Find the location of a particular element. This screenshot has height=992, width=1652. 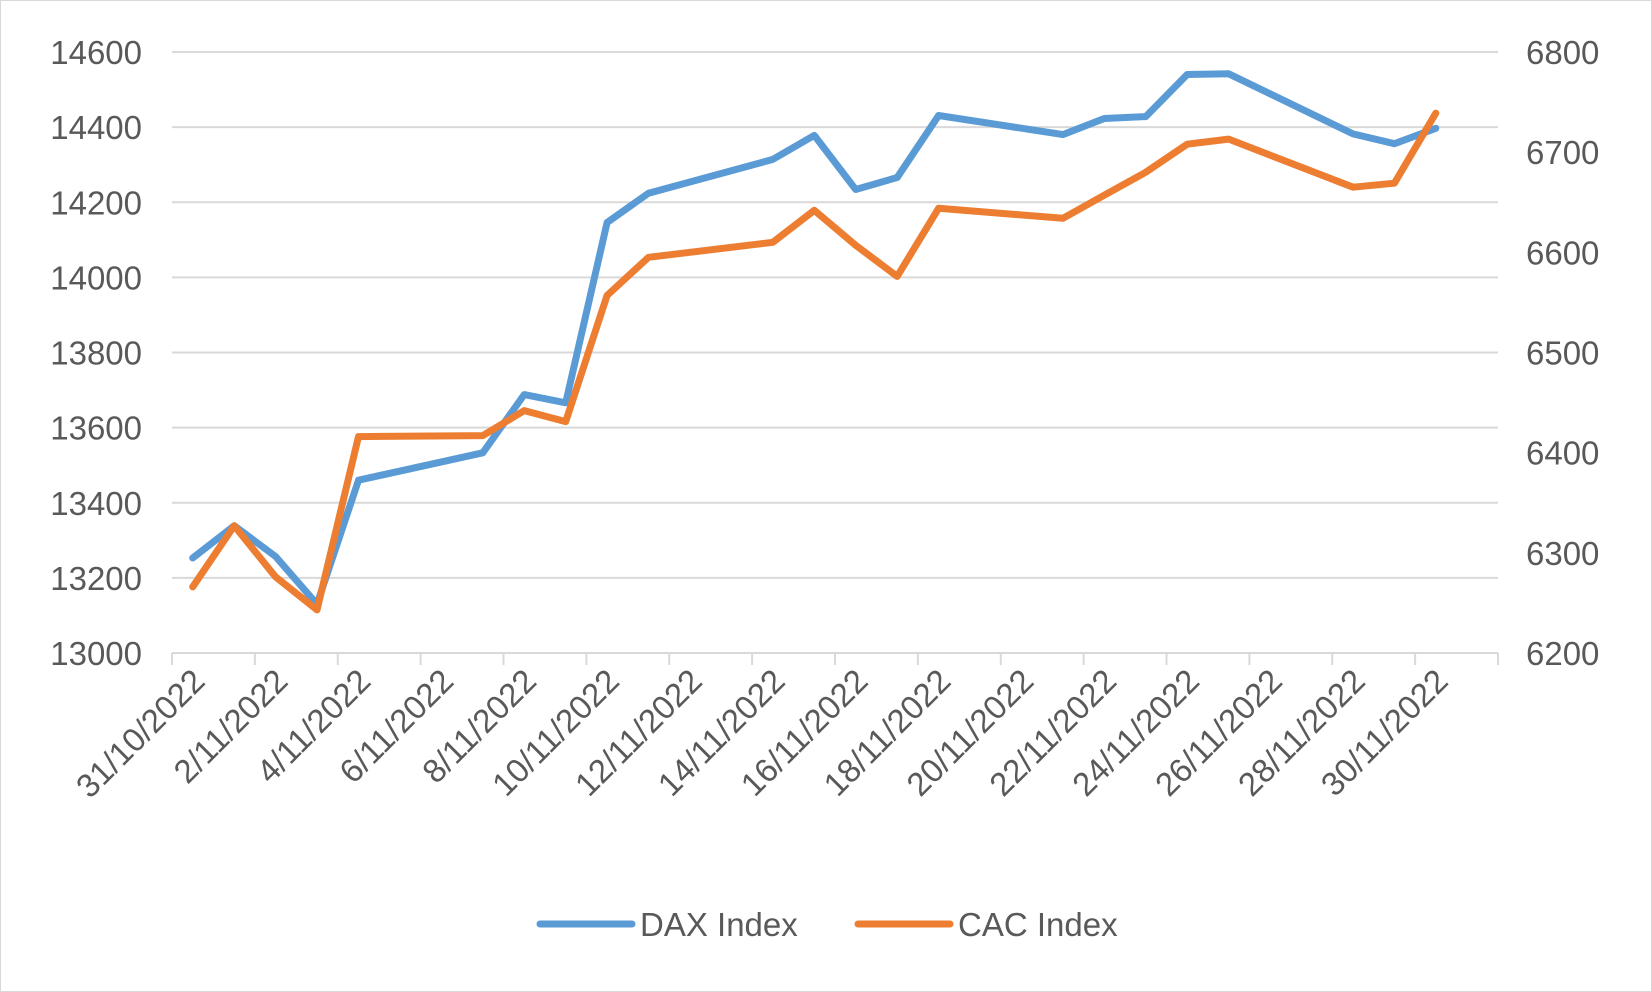

y-left-tick-label: 13400 is located at coordinates (96, 503).